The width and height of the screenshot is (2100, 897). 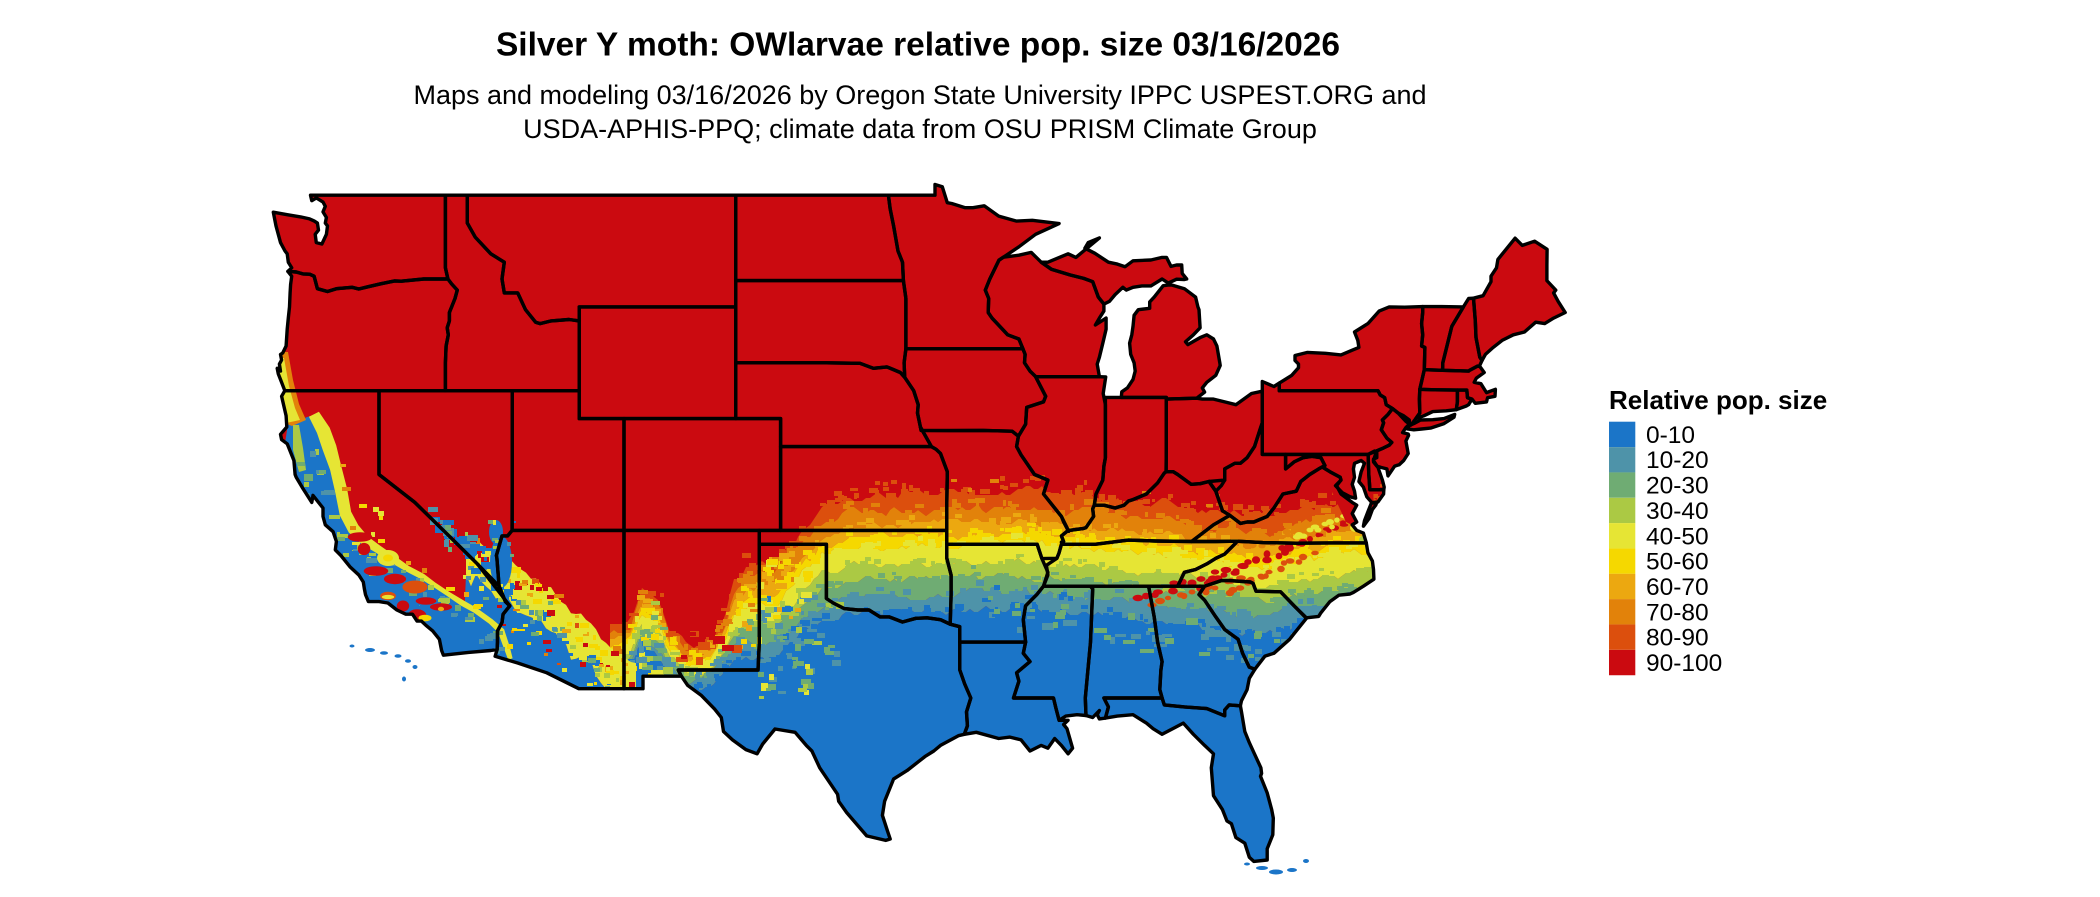 What do you see at coordinates (1718, 400) in the screenshot?
I see `svg-text: Relative pop. size` at bounding box center [1718, 400].